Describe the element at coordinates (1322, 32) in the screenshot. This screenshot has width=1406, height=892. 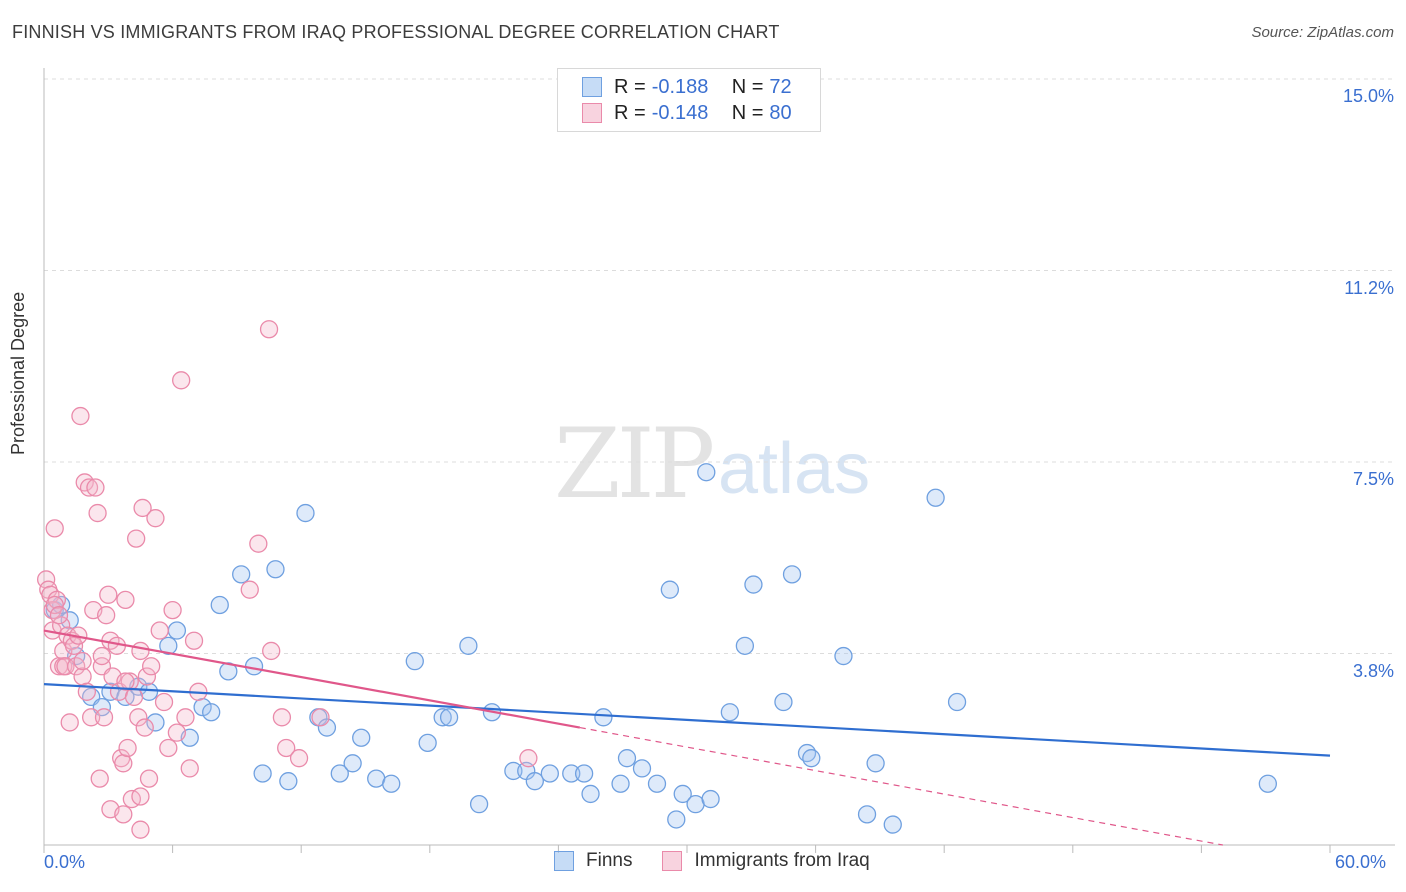
I see `chart-source: Source: ZipAtlas.com` at that location.